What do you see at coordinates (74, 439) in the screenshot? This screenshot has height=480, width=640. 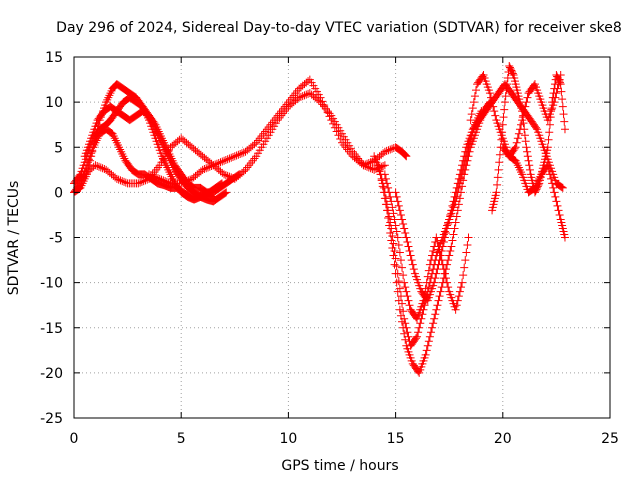 I see `x-tick-label: 0` at bounding box center [74, 439].